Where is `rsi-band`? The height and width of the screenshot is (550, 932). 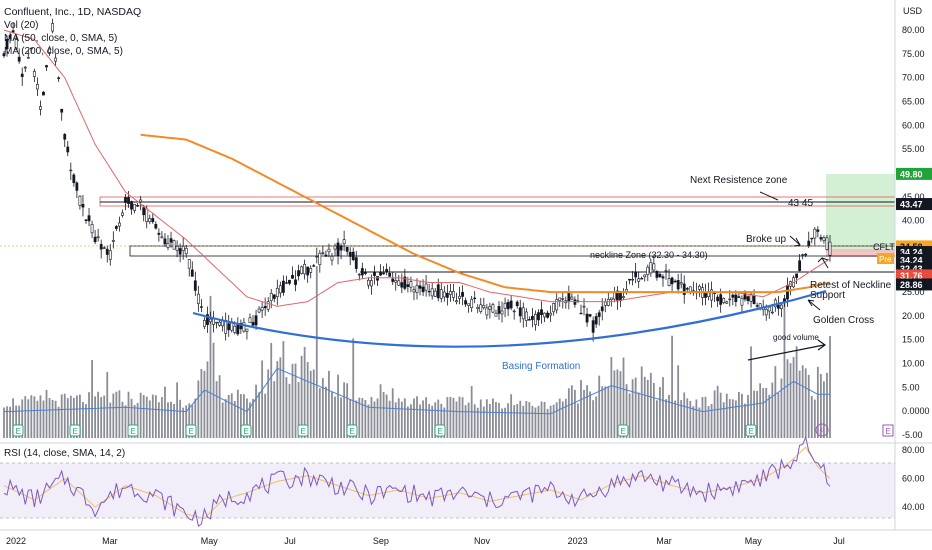
rsi-band is located at coordinates (447, 490).